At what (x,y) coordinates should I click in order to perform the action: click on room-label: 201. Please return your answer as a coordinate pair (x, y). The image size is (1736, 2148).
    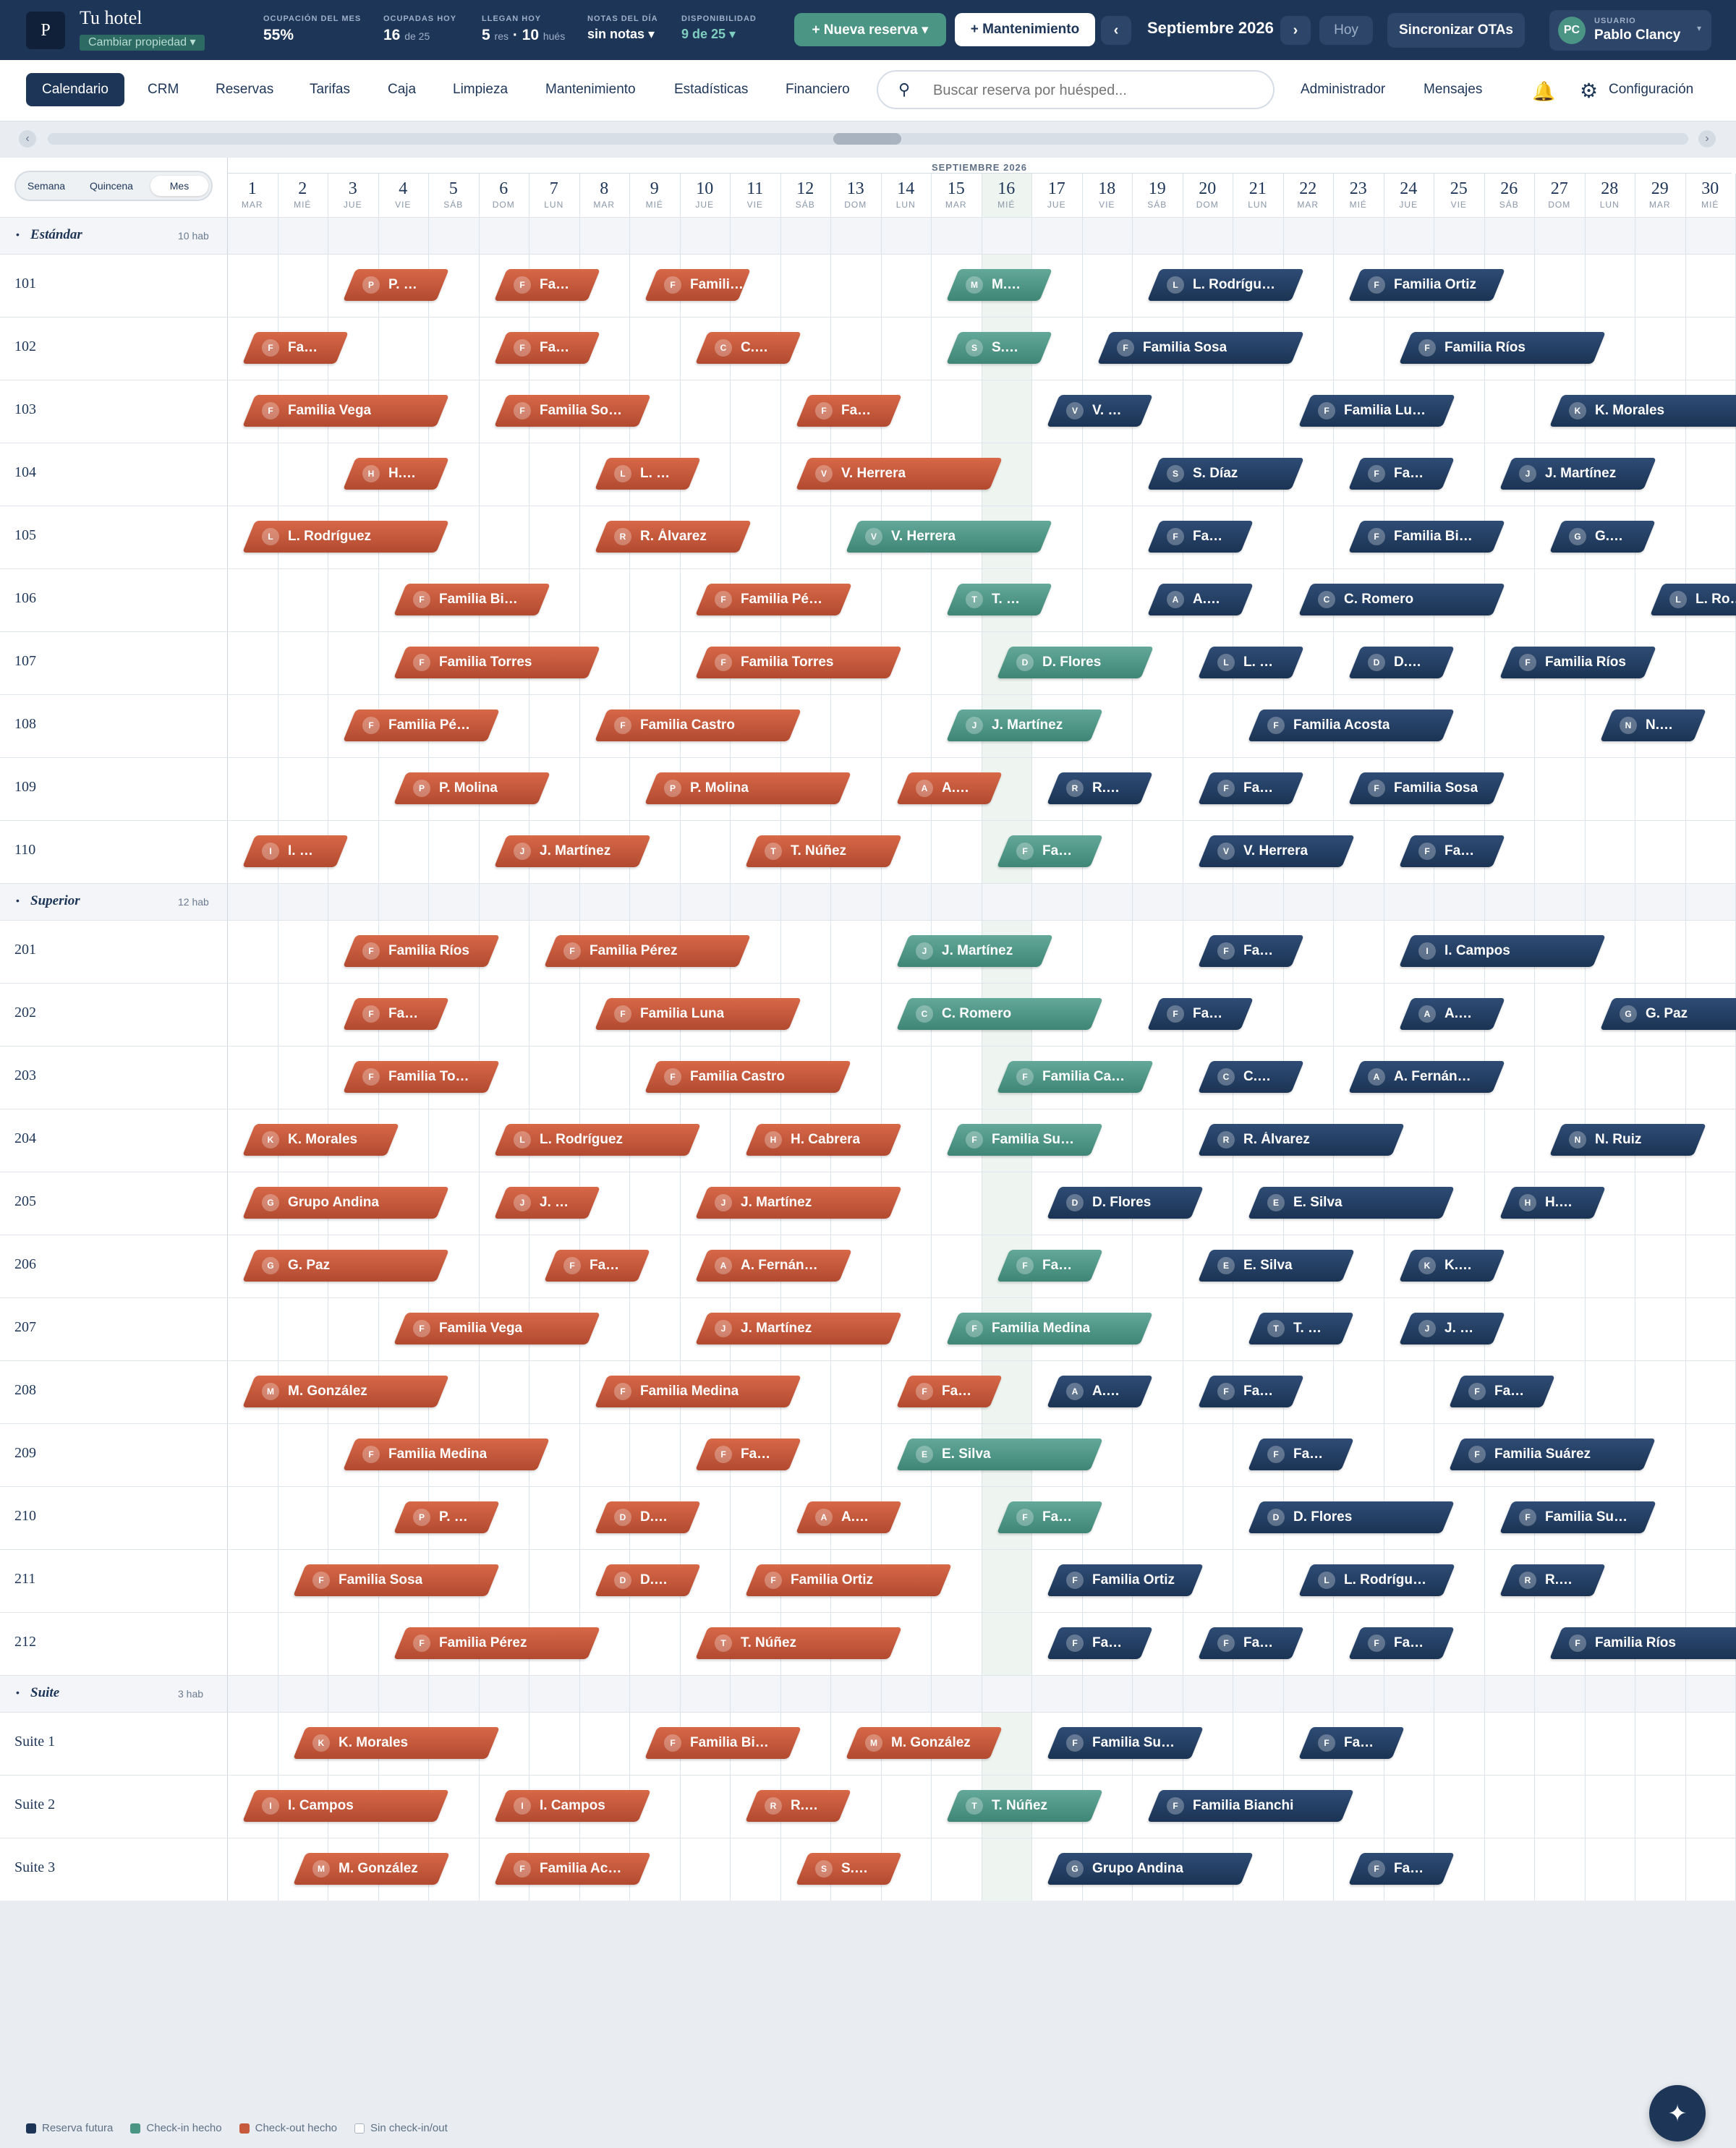
    Looking at the image, I should click on (25, 950).